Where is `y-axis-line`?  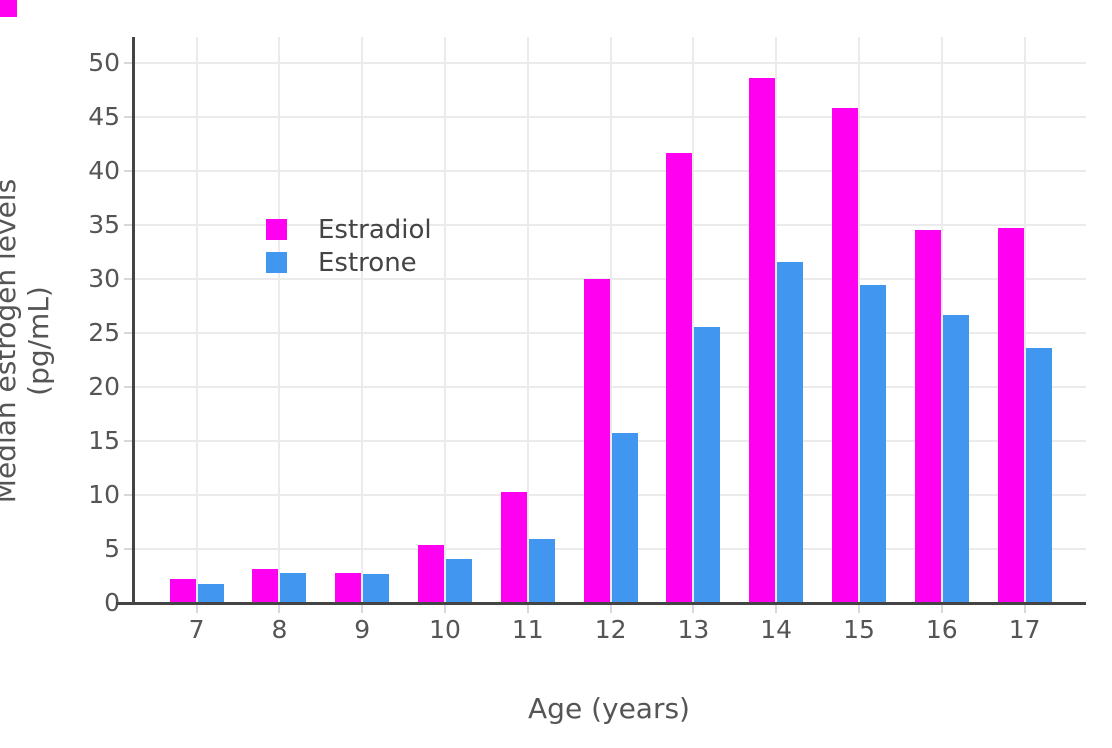 y-axis-line is located at coordinates (133, 321).